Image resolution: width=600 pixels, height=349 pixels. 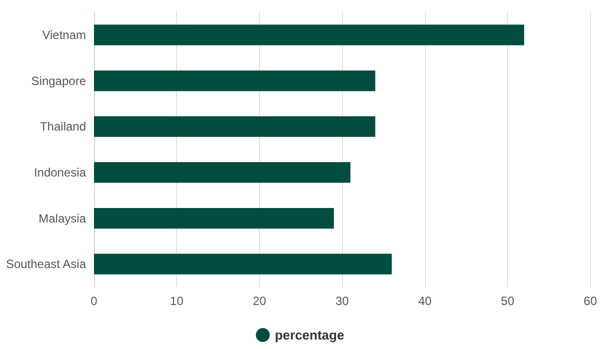 I want to click on legend-label: percentage, so click(x=309, y=335).